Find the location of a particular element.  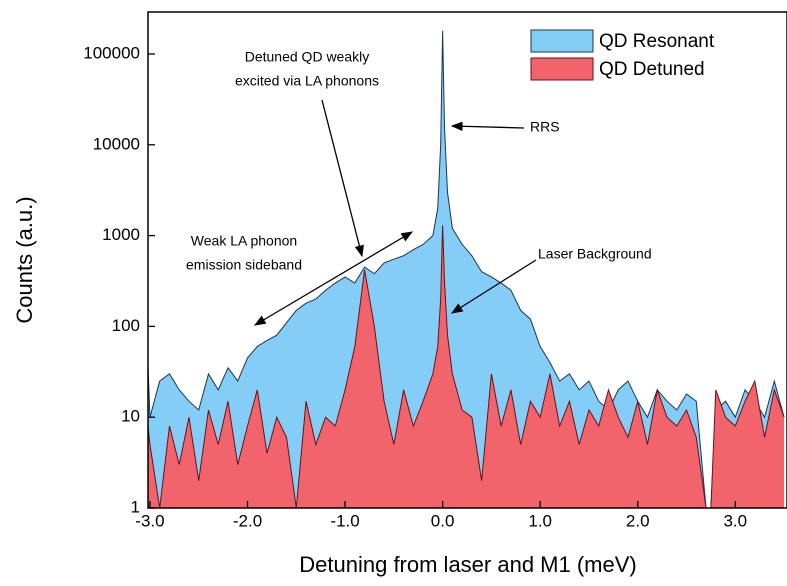

x-tick-label: -3.0 is located at coordinates (149, 520).